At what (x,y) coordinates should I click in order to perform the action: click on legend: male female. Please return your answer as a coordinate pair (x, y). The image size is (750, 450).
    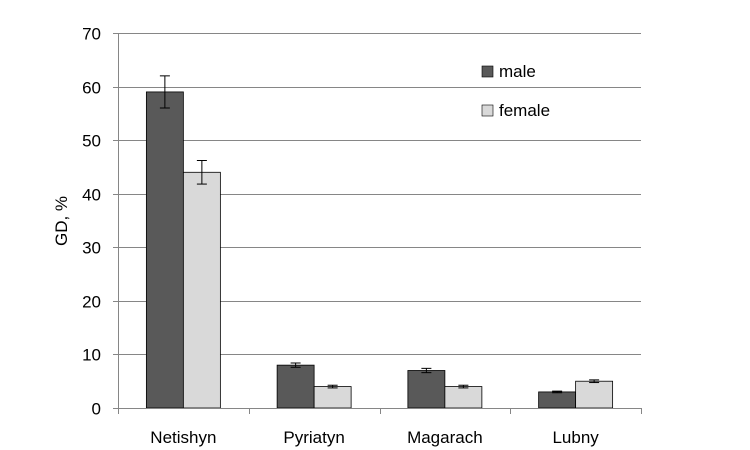
    Looking at the image, I should click on (515, 91).